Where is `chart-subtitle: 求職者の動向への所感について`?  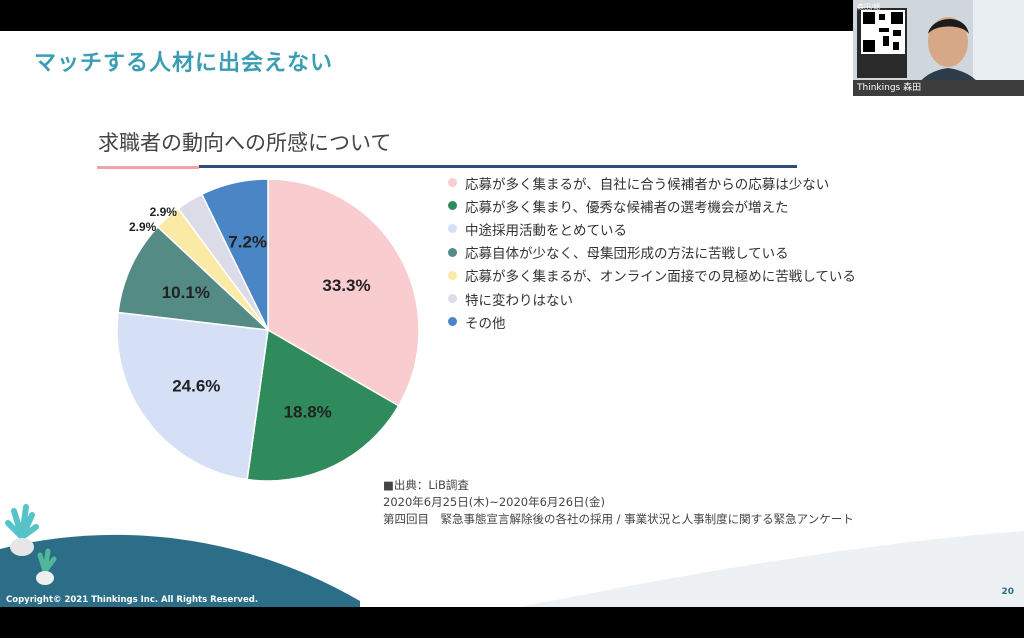 chart-subtitle: 求職者の動向への所感について is located at coordinates (245, 143).